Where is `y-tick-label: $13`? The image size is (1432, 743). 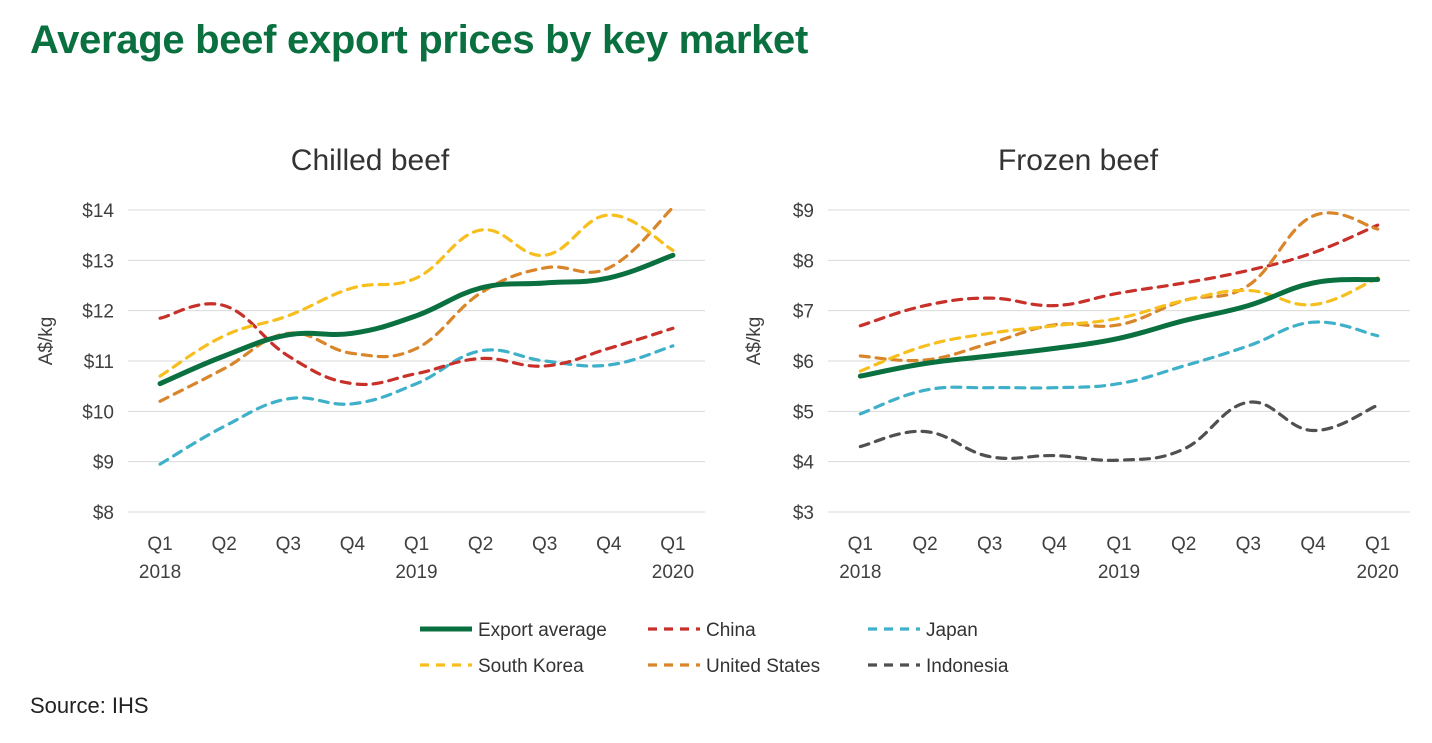 y-tick-label: $13 is located at coordinates (98, 261).